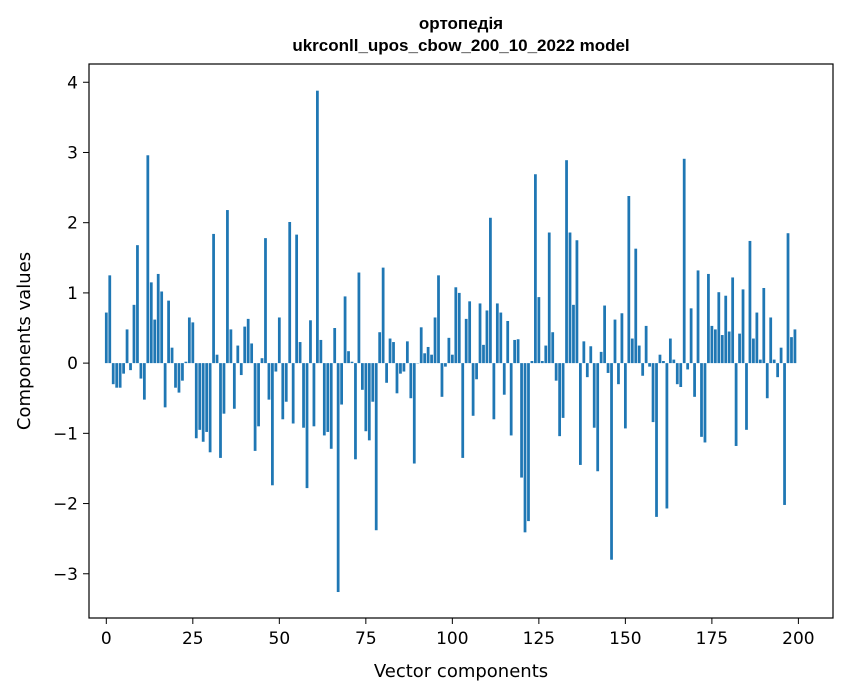 This screenshot has width=847, height=696. I want to click on x-tick-label: 75, so click(366, 639).